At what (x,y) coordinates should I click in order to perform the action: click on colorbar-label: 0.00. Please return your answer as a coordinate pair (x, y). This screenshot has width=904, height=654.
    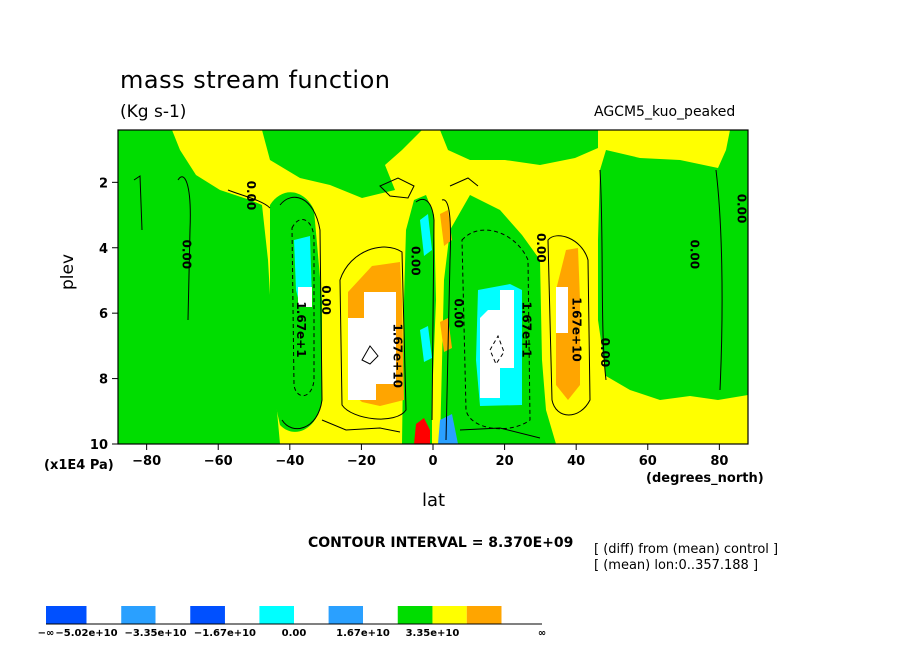
    Looking at the image, I should click on (294, 633).